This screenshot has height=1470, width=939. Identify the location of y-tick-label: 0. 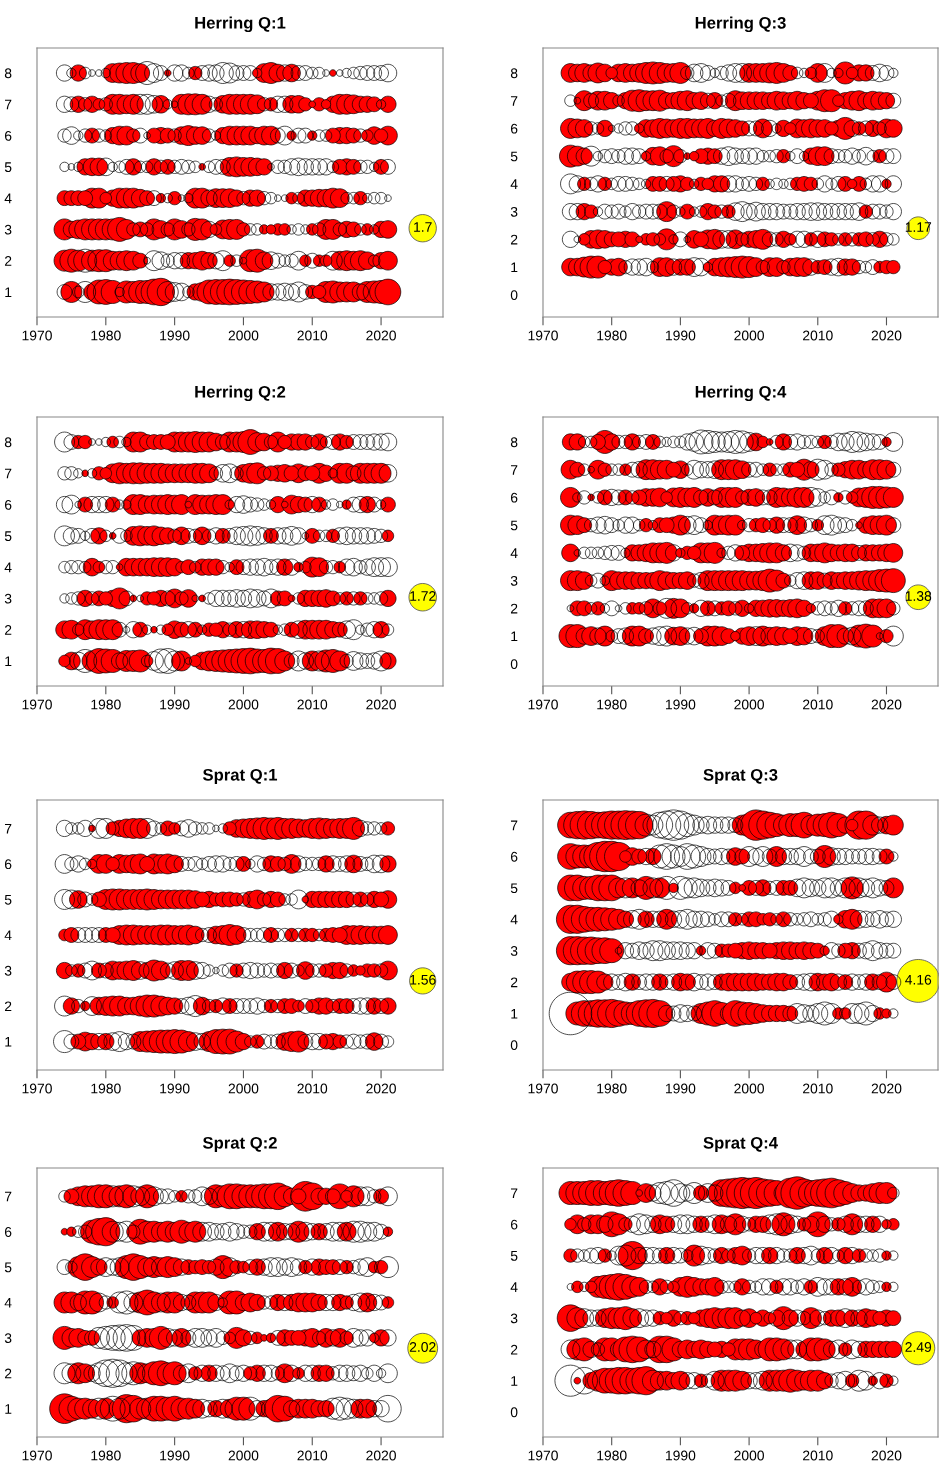
(514, 1045).